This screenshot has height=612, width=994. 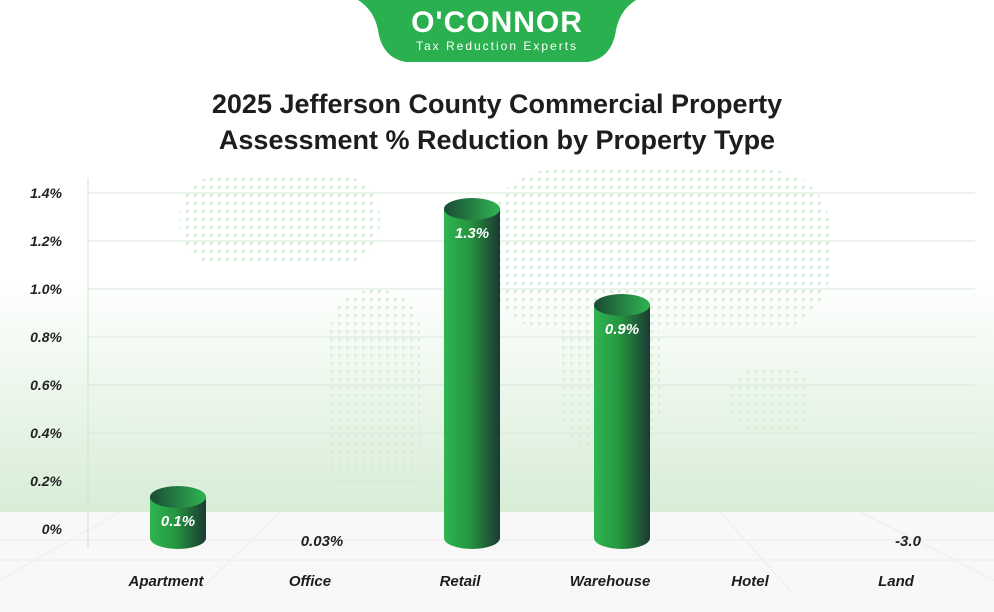 I want to click on bar-hotel: Hotel, so click(x=750, y=581).